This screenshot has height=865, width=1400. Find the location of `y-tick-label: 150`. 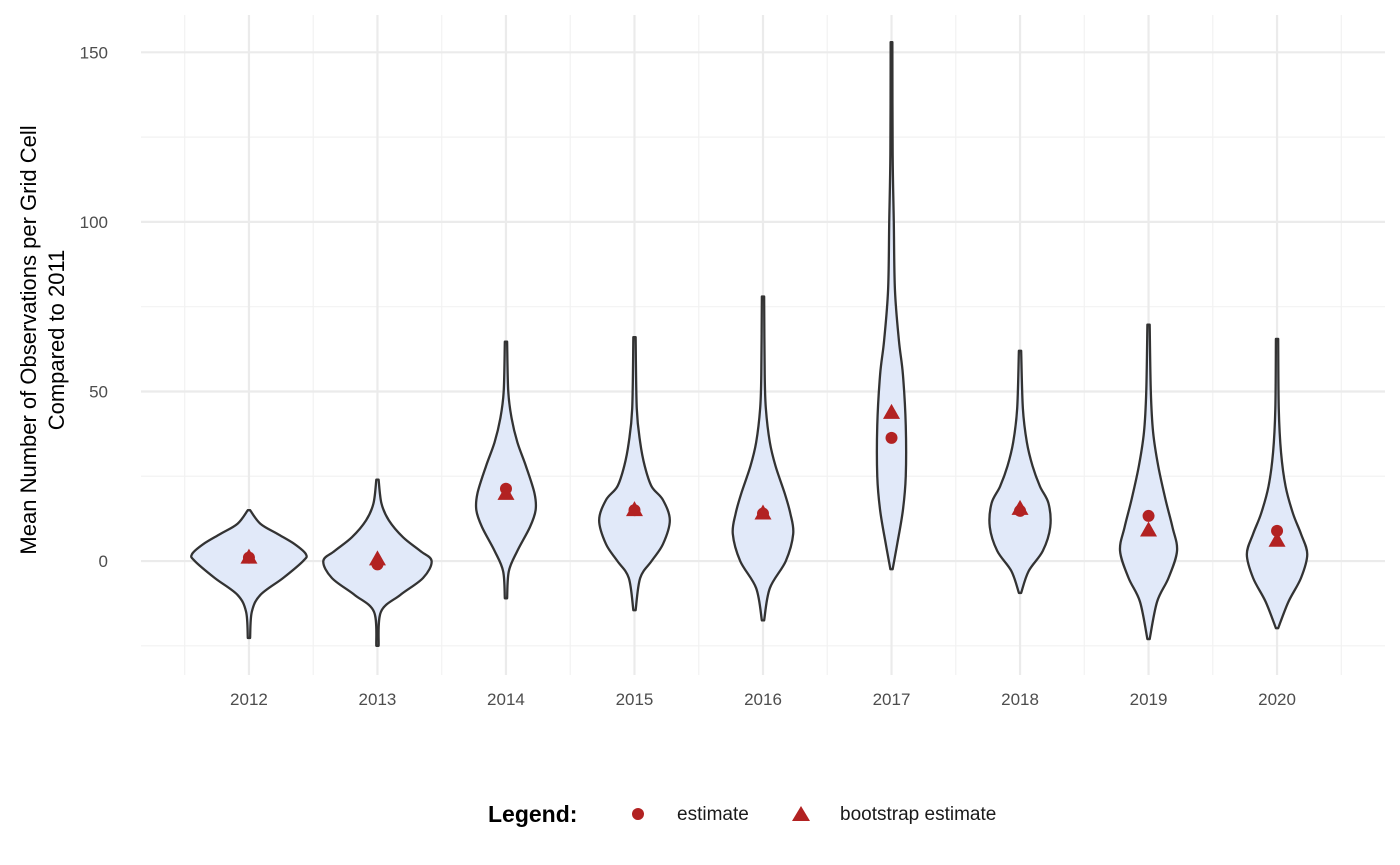

y-tick-label: 150 is located at coordinates (94, 52).